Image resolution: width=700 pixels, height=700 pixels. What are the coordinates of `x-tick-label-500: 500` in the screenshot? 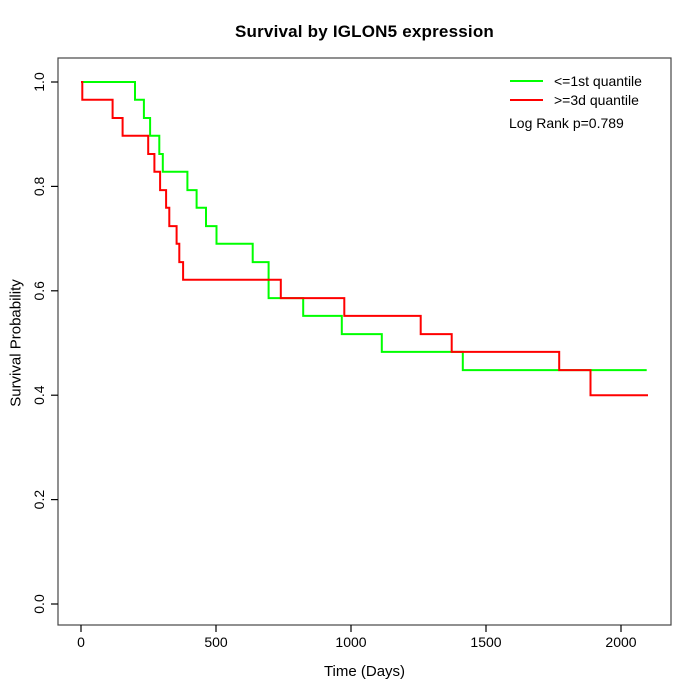 It's located at (216, 642).